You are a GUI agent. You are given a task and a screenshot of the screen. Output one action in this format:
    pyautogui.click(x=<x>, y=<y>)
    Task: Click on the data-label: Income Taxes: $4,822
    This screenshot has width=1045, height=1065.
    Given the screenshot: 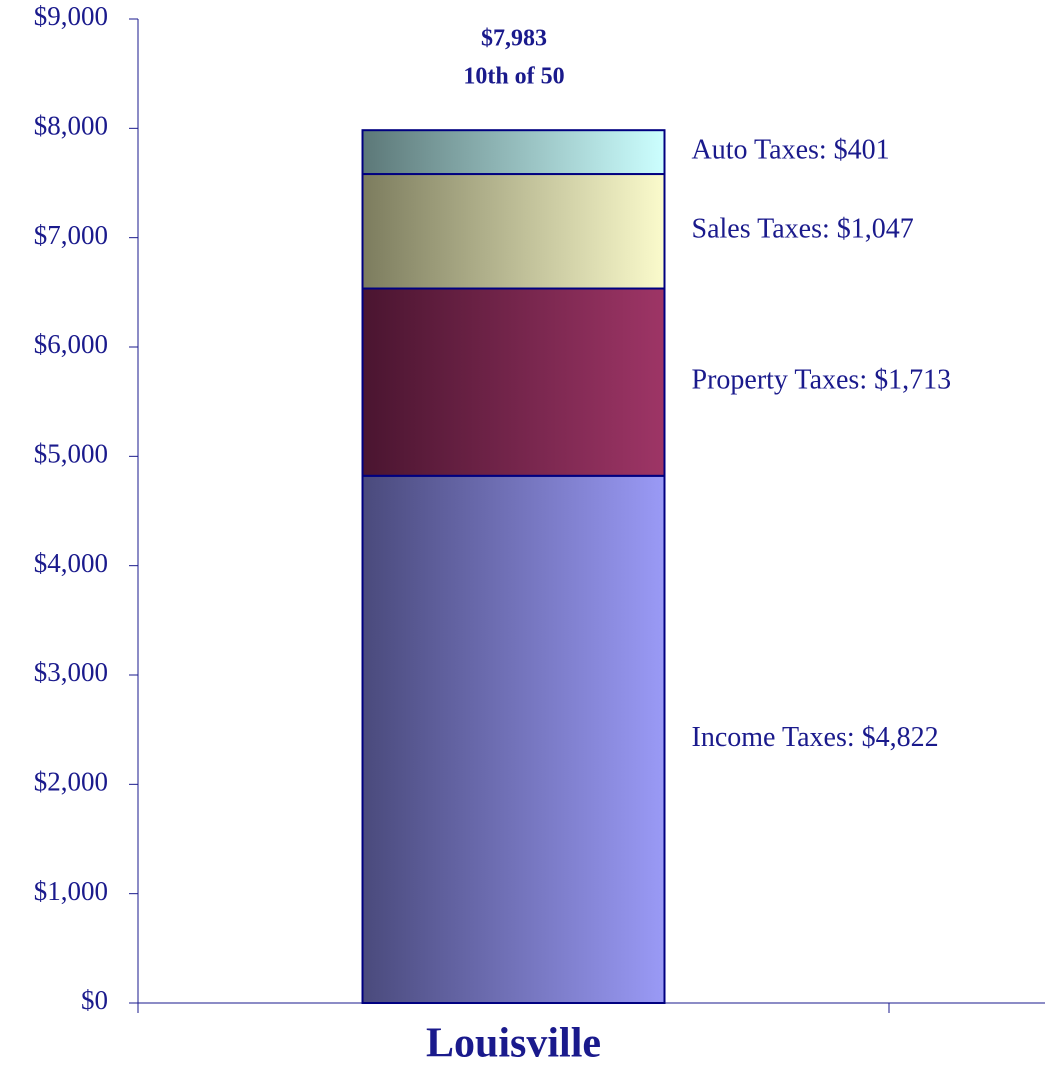 What is the action you would take?
    pyautogui.click(x=815, y=737)
    